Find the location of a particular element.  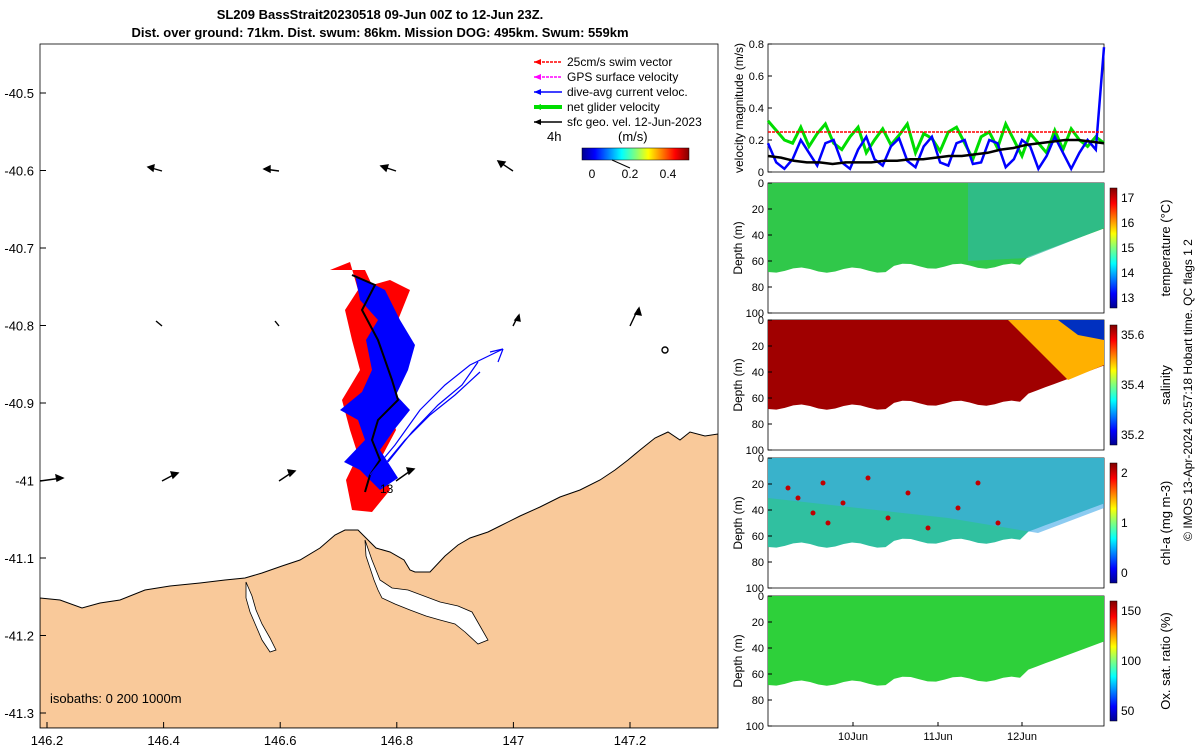

velocity-y-tick-label: 0.4 is located at coordinates (756, 109).